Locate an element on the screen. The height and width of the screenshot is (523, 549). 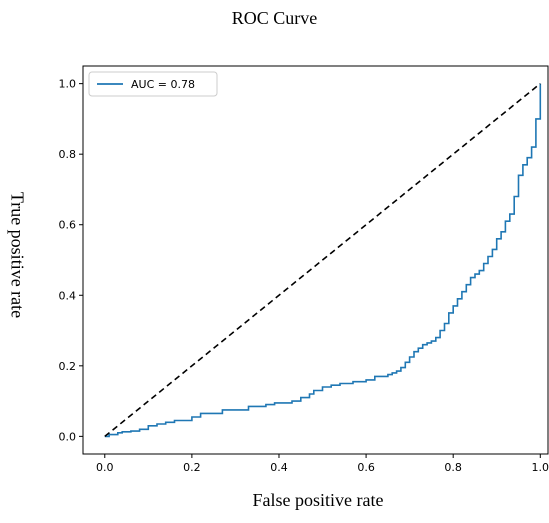
y-tick-label: 0.4 is located at coordinates (68, 295).